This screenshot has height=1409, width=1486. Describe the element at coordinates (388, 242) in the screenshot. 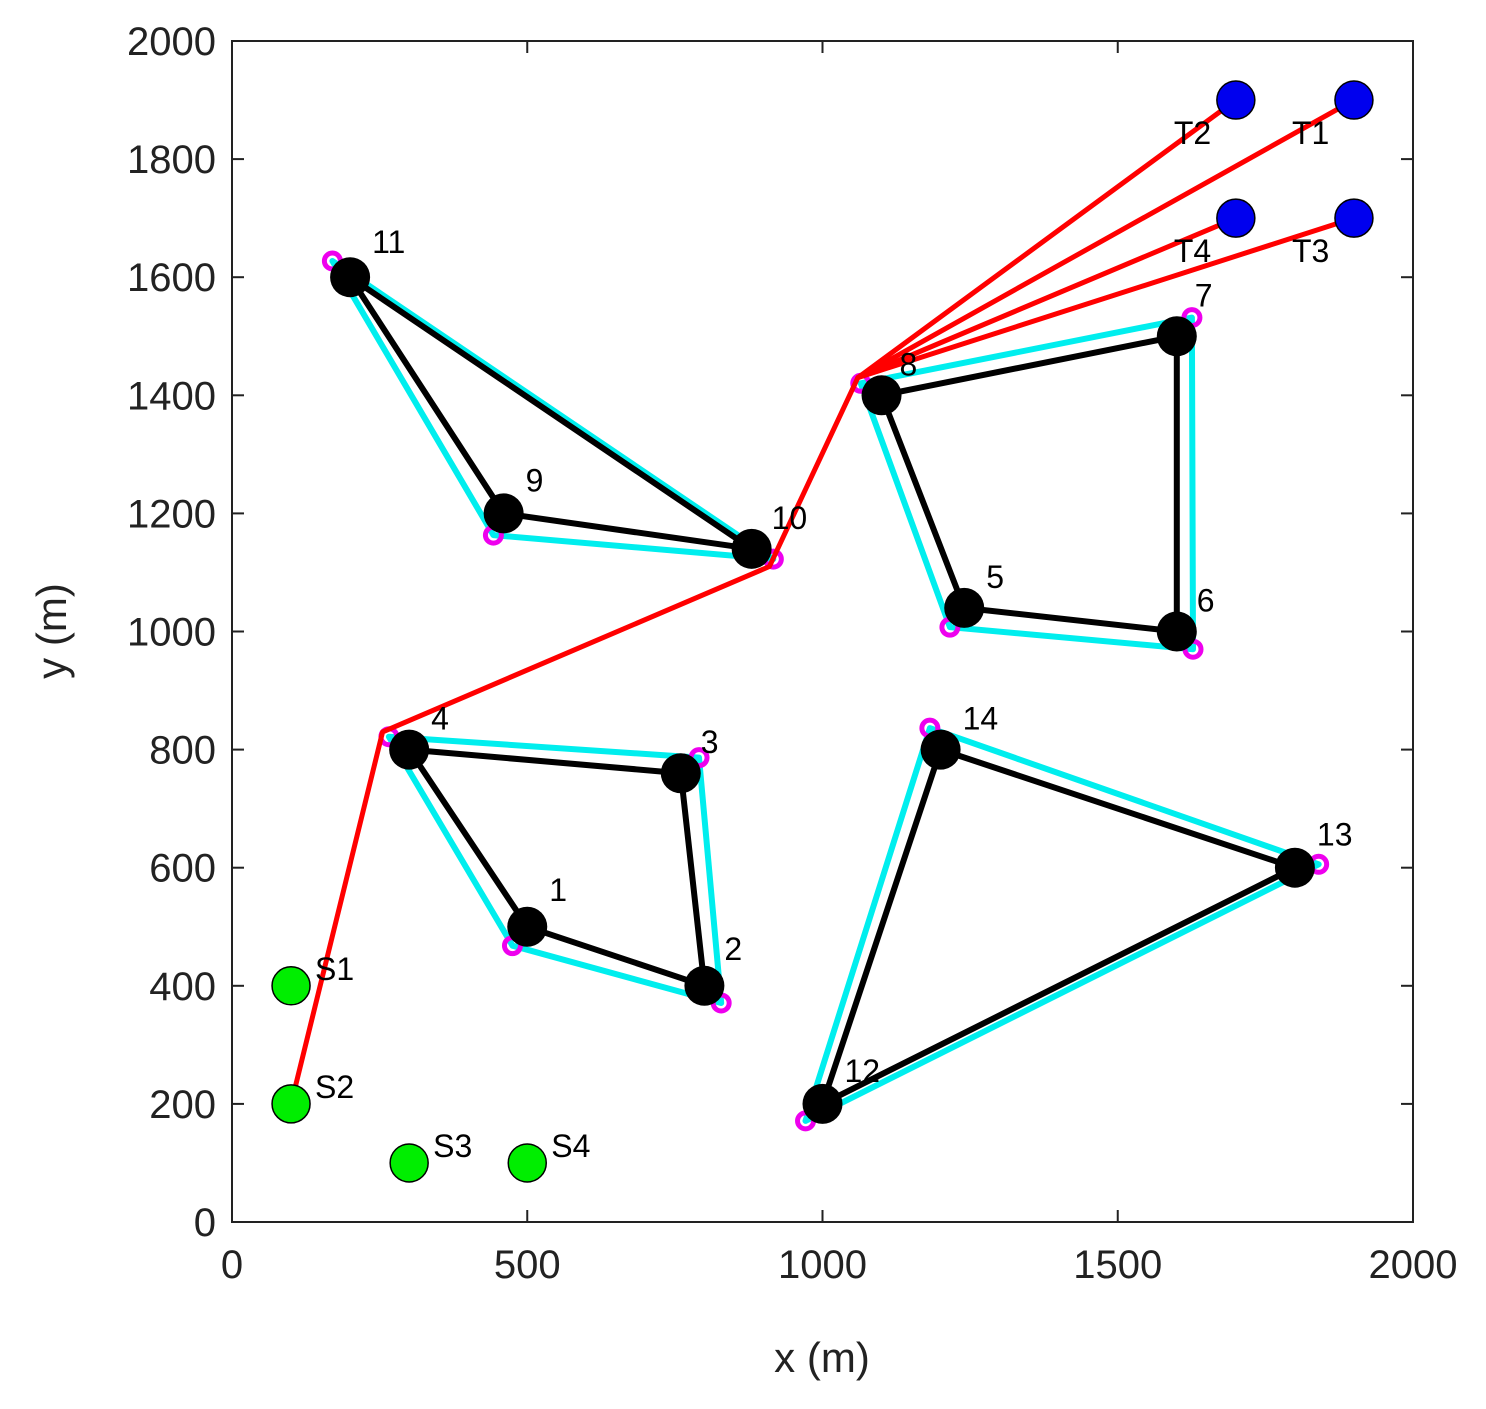

I see `node-label: 11` at that location.